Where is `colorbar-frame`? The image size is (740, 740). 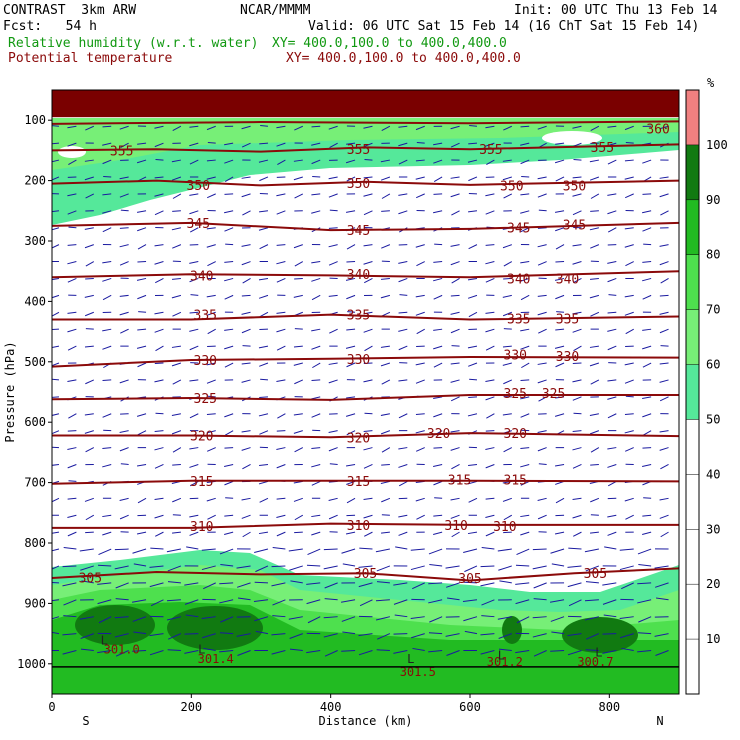
colorbar-frame is located at coordinates (692, 392).